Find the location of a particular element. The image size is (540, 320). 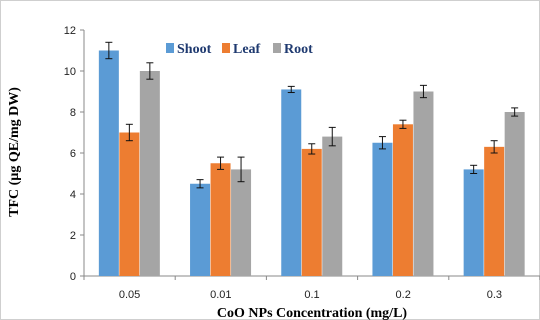

legend-label-root: Root is located at coordinates (298, 49).